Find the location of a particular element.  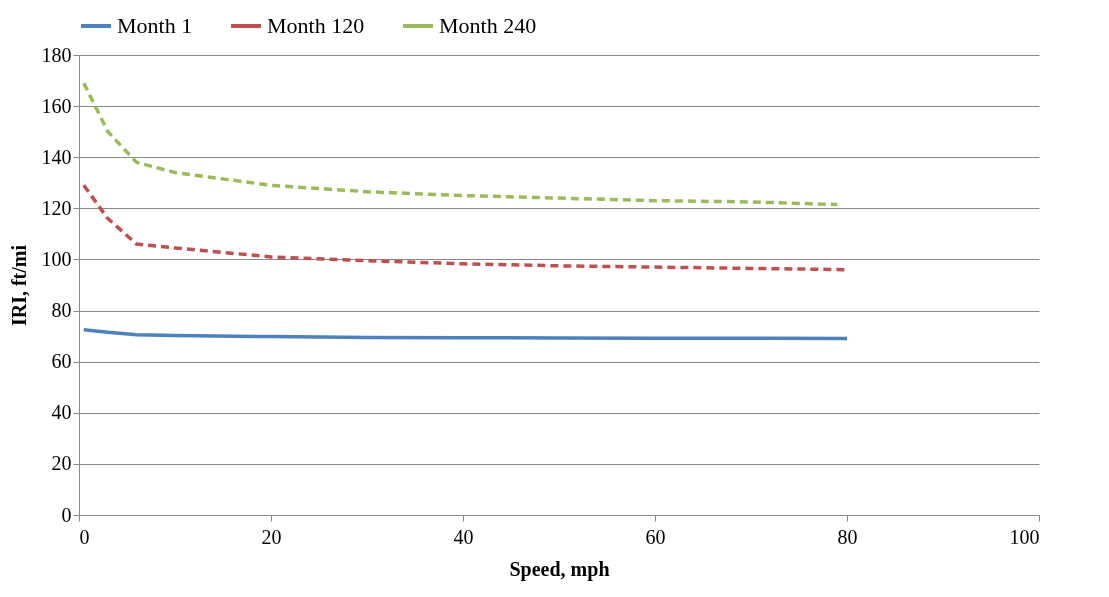

legend-label: Month 120 is located at coordinates (316, 25).